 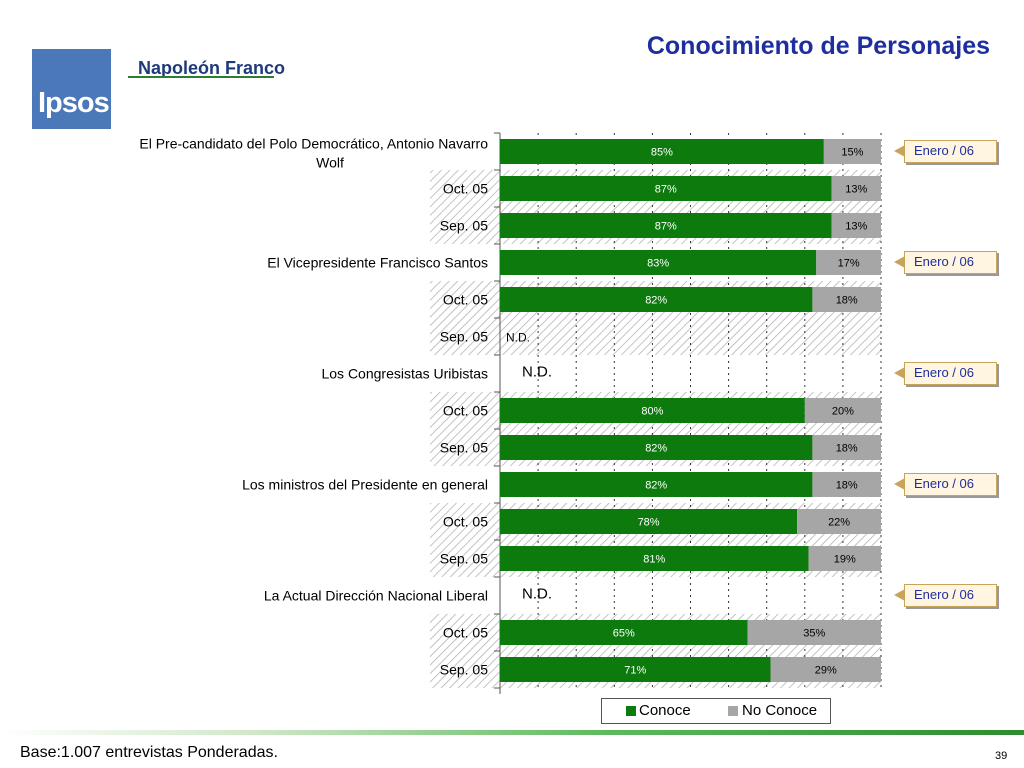 I want to click on data-label-conoce: 80%, so click(x=652, y=412).